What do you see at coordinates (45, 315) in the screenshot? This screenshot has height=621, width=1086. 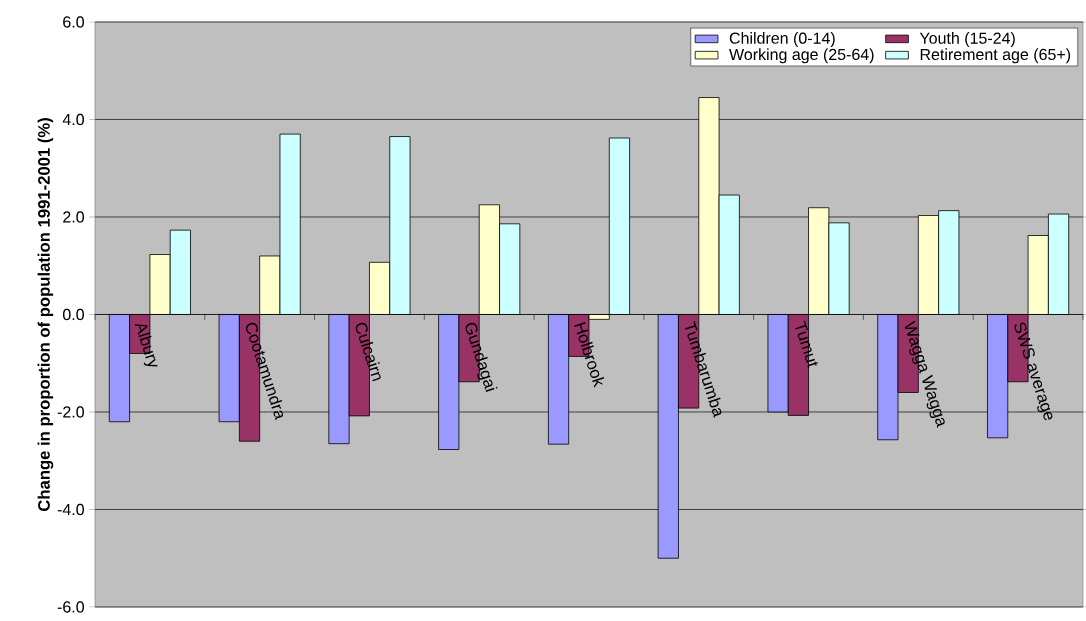 I see `y-axis-title: Change in proportion of population 1991-2001 (%)` at bounding box center [45, 315].